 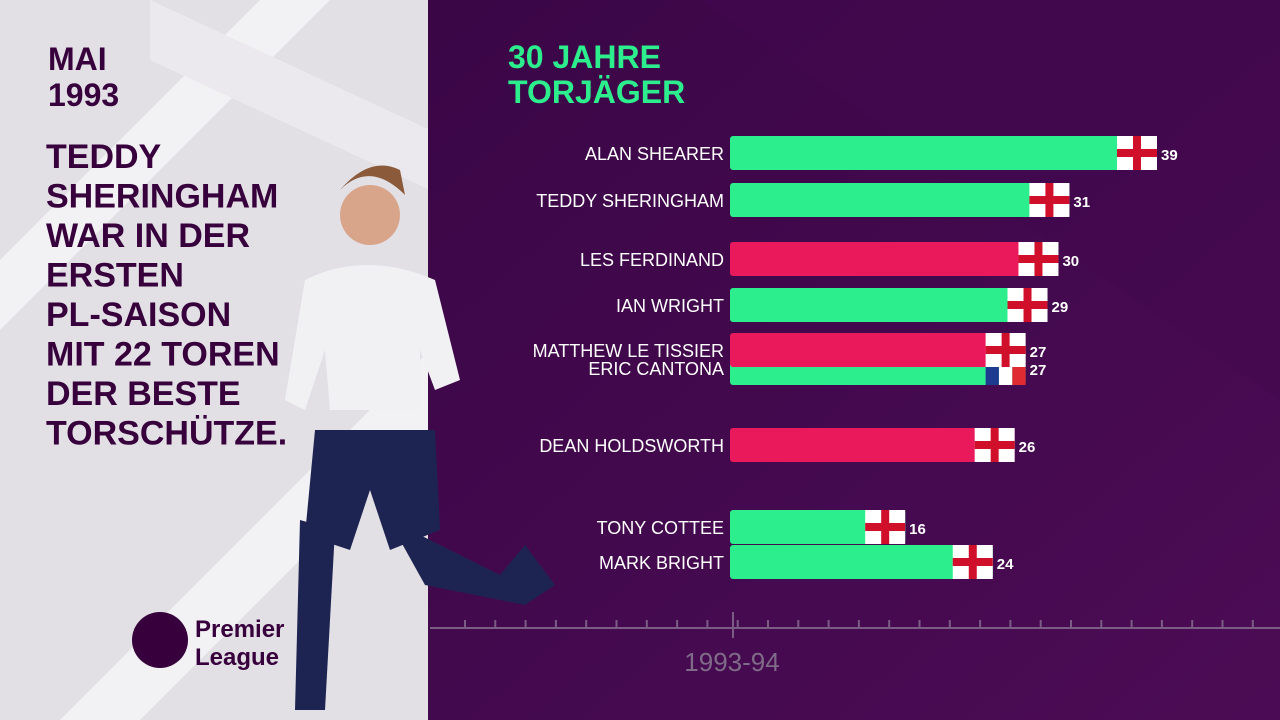 What do you see at coordinates (1070, 261) in the screenshot?
I see `value-label: 30` at bounding box center [1070, 261].